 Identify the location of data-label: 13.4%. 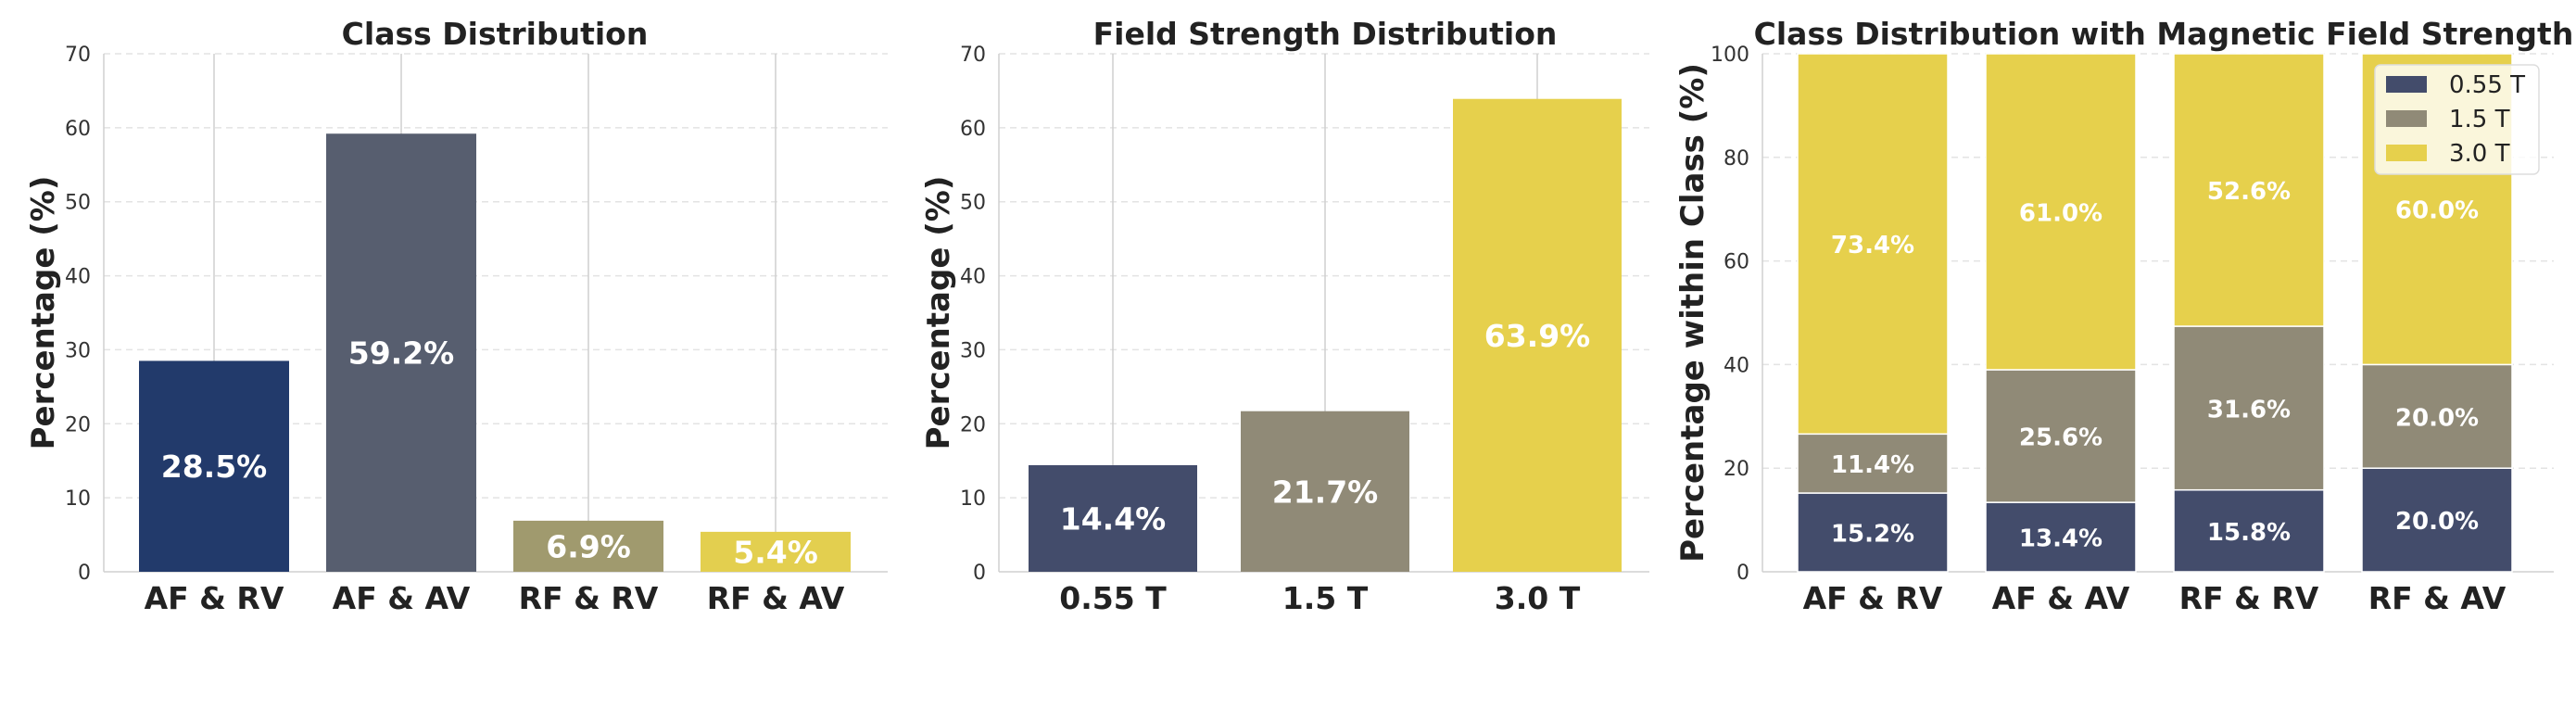
(2060, 539).